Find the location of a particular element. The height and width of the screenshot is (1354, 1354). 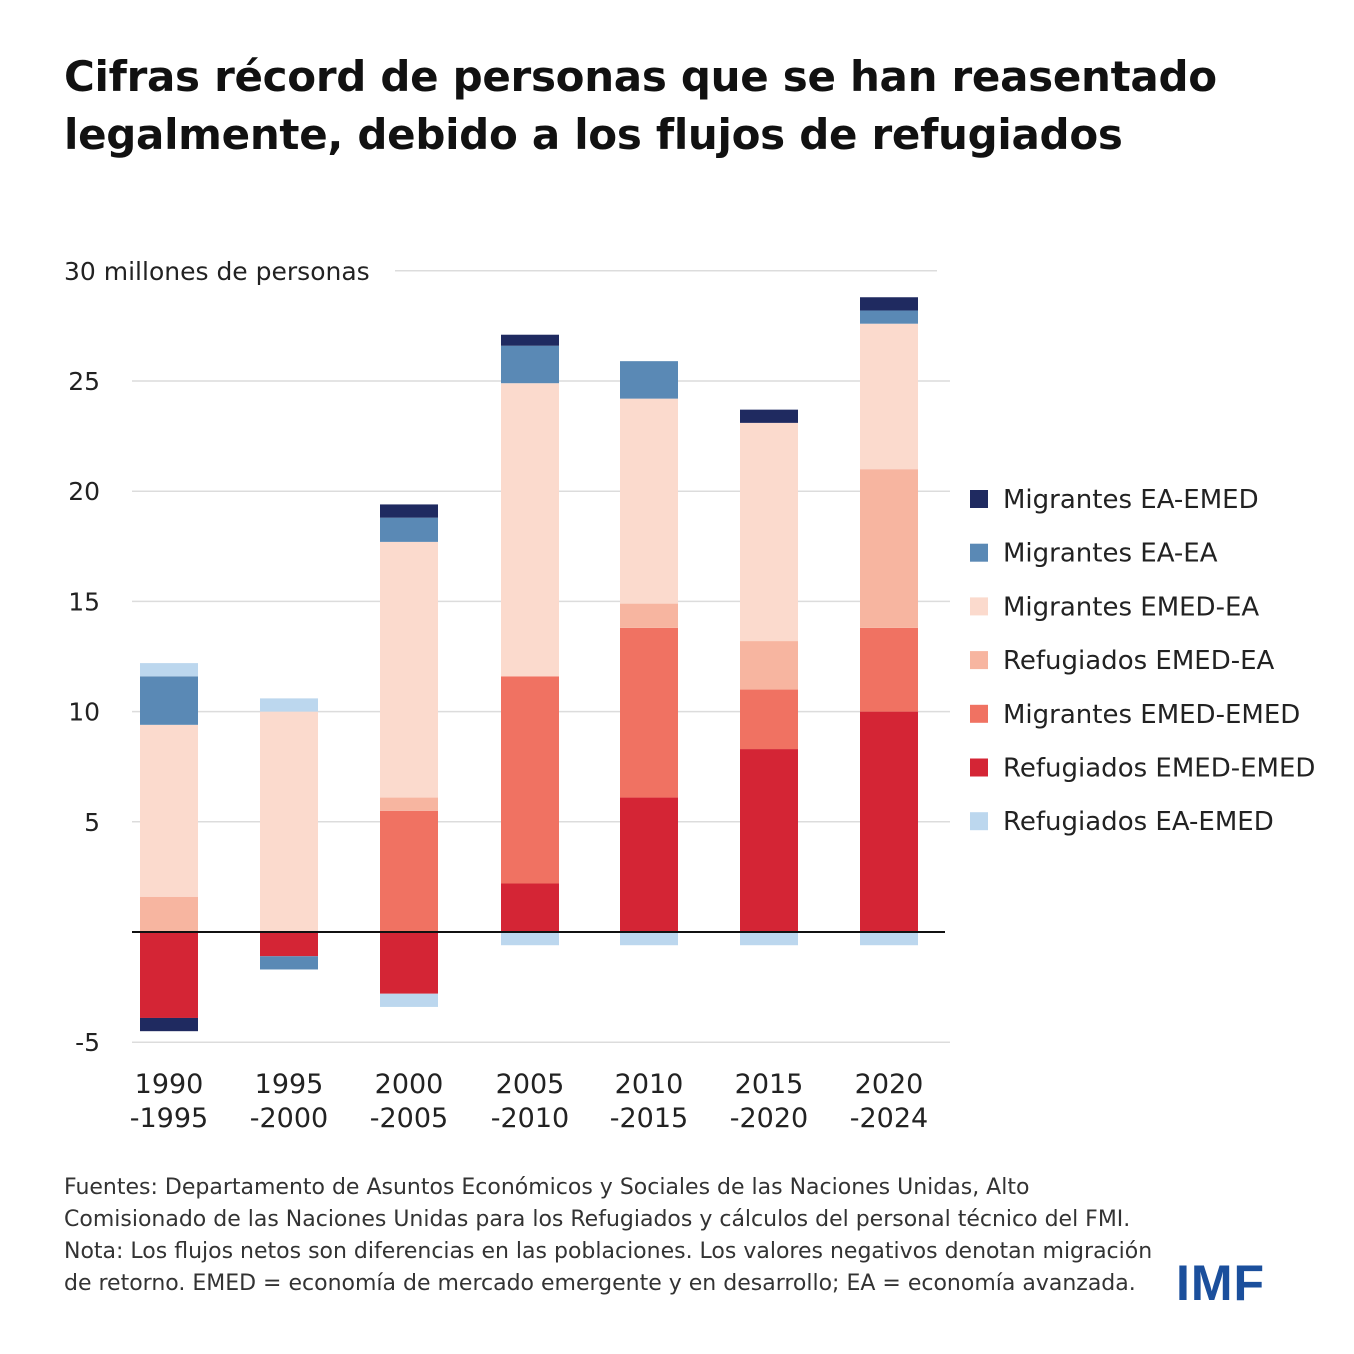

imf-logo: IMF is located at coordinates (1221, 1283).